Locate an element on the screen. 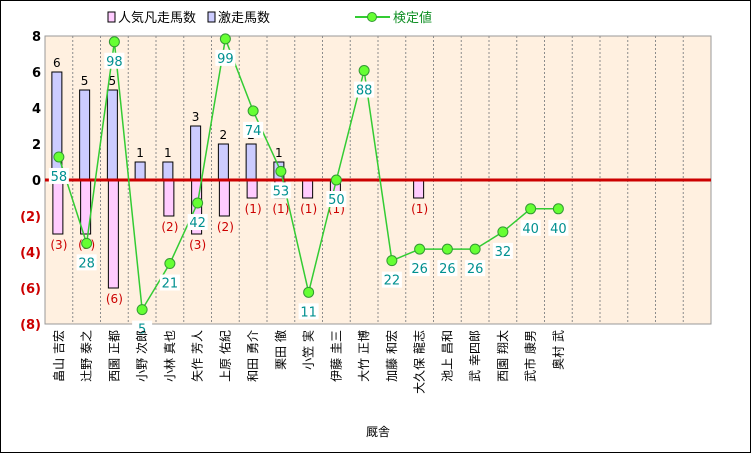 The height and width of the screenshot is (453, 751). x-tick-label: 矢作 芳人 is located at coordinates (198, 356).